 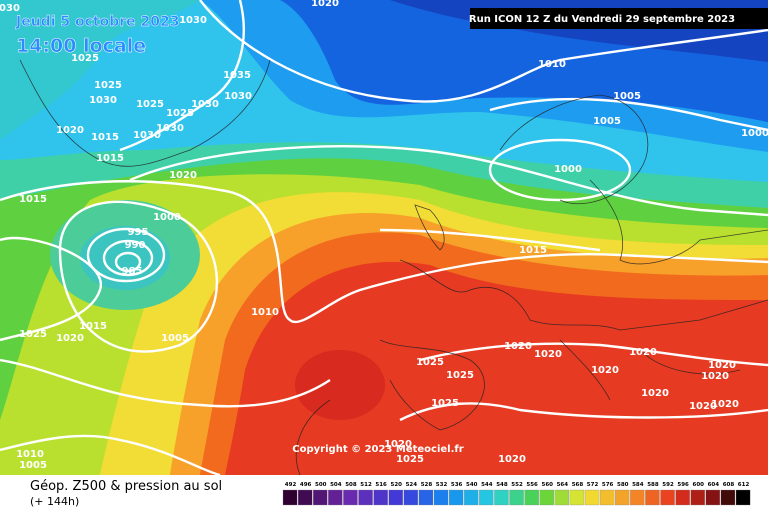 What do you see at coordinates (638, 485) in the screenshot?
I see `scale-label: 584` at bounding box center [638, 485].